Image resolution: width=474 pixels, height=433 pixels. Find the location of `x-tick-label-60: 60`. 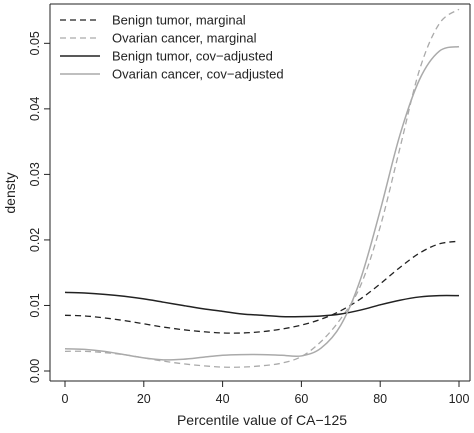

x-tick-label-60: 60 is located at coordinates (301, 399).